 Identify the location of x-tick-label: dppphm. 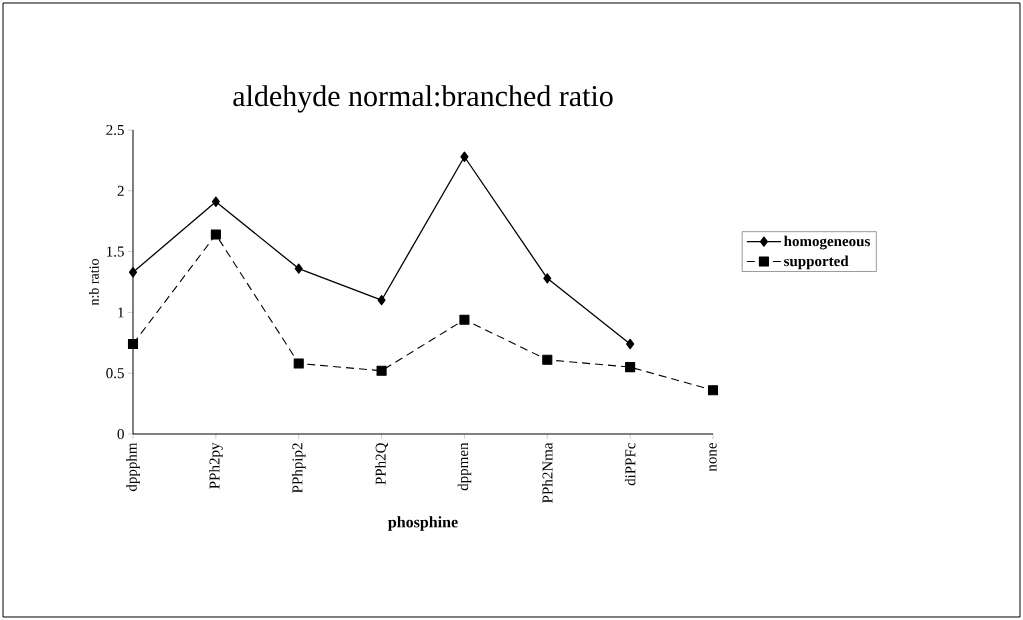
(133, 467).